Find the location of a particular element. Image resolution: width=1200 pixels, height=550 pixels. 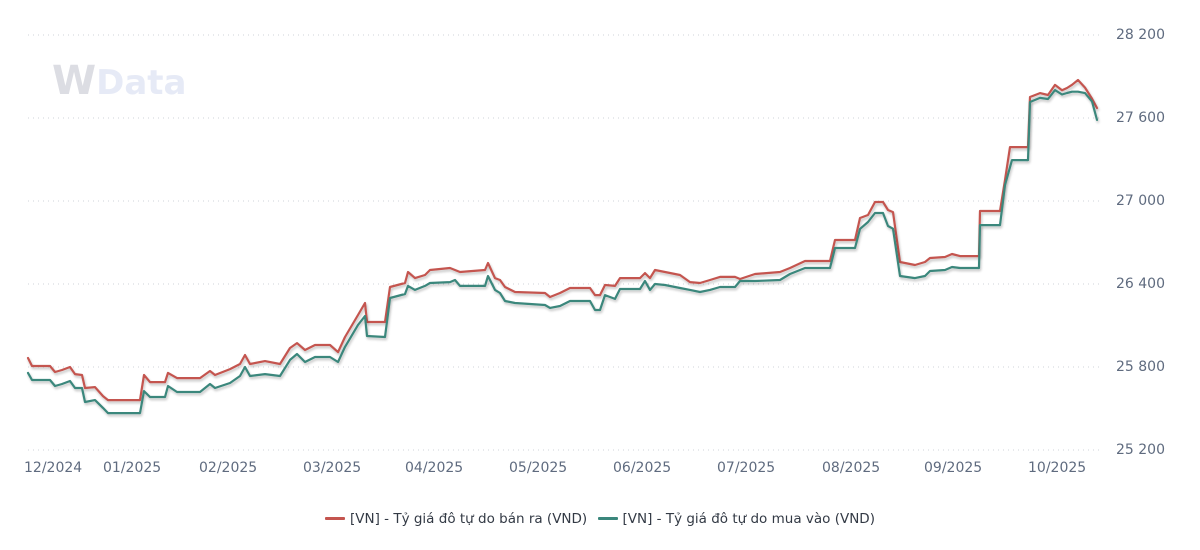

legend-sell-label: [VN] - Tỷ giá đô tự do bán ra (VND) is located at coordinates (469, 518).